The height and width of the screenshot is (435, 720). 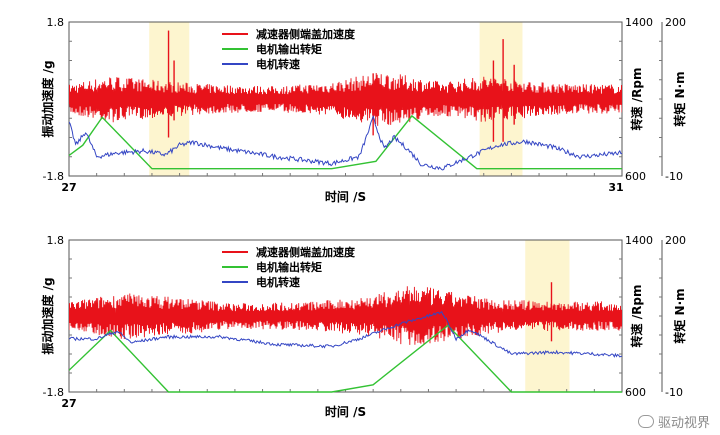 I want to click on wechat-icon, so click(x=645, y=421).